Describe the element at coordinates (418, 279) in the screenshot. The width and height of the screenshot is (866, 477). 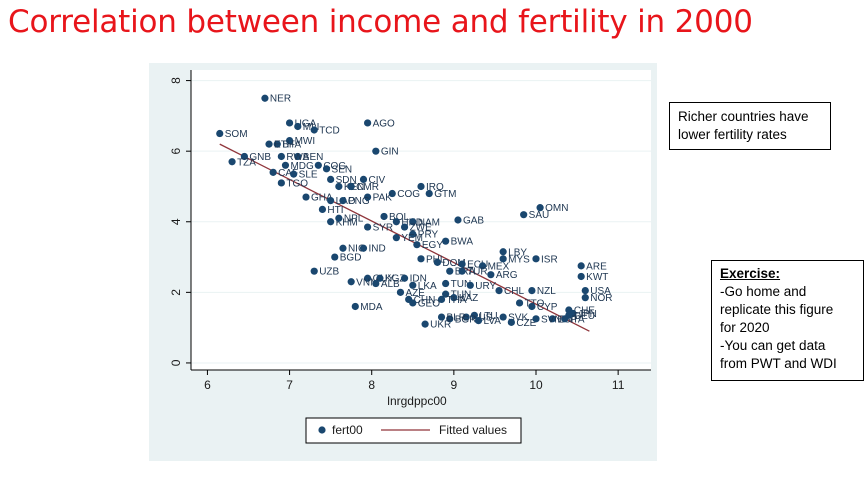
I see `point-label: IDN` at that location.